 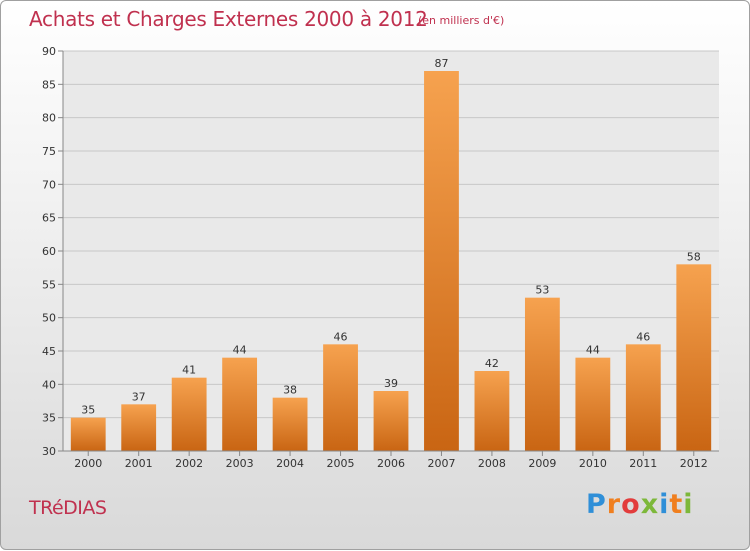 What do you see at coordinates (49, 451) in the screenshot?
I see `y-tick-label: 30` at bounding box center [49, 451].